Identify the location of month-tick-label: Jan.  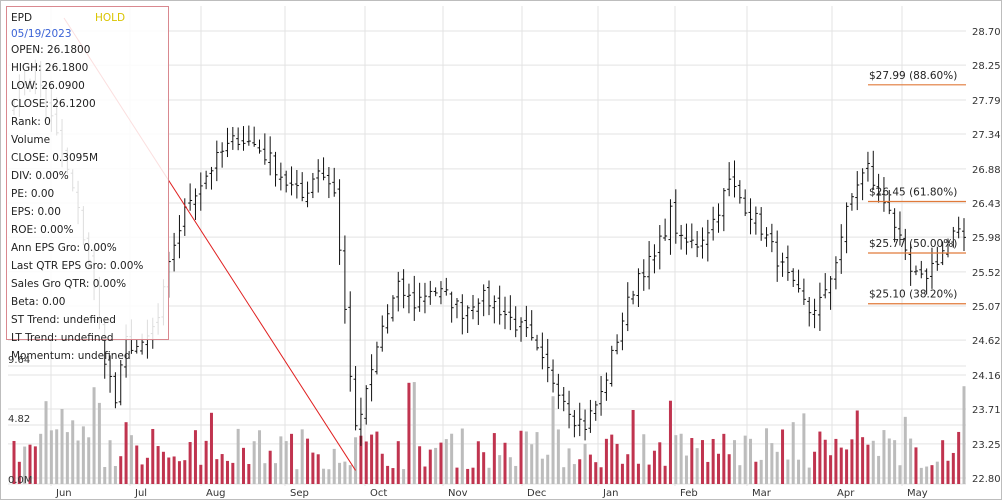
(610, 493).